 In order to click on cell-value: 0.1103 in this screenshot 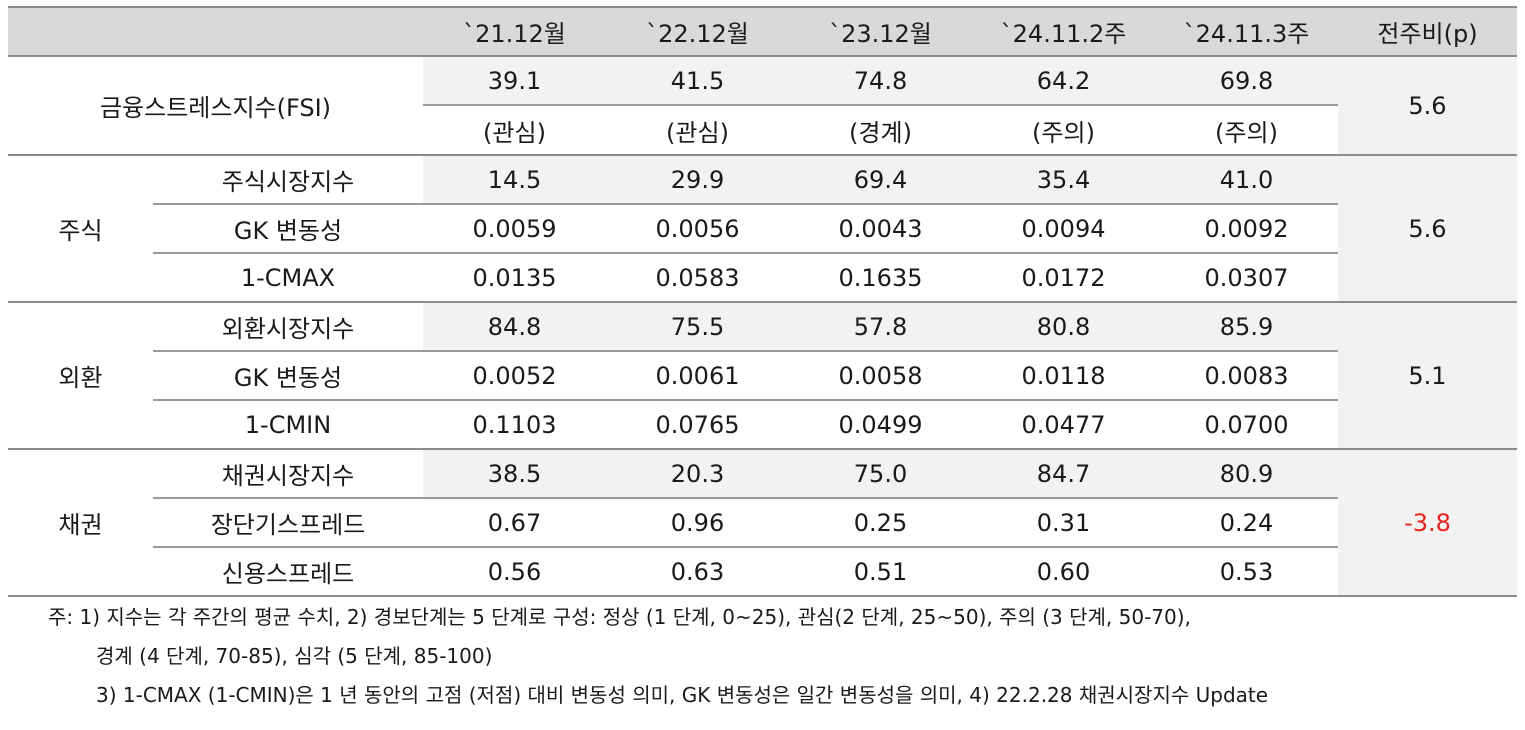, I will do `click(514, 425)`.